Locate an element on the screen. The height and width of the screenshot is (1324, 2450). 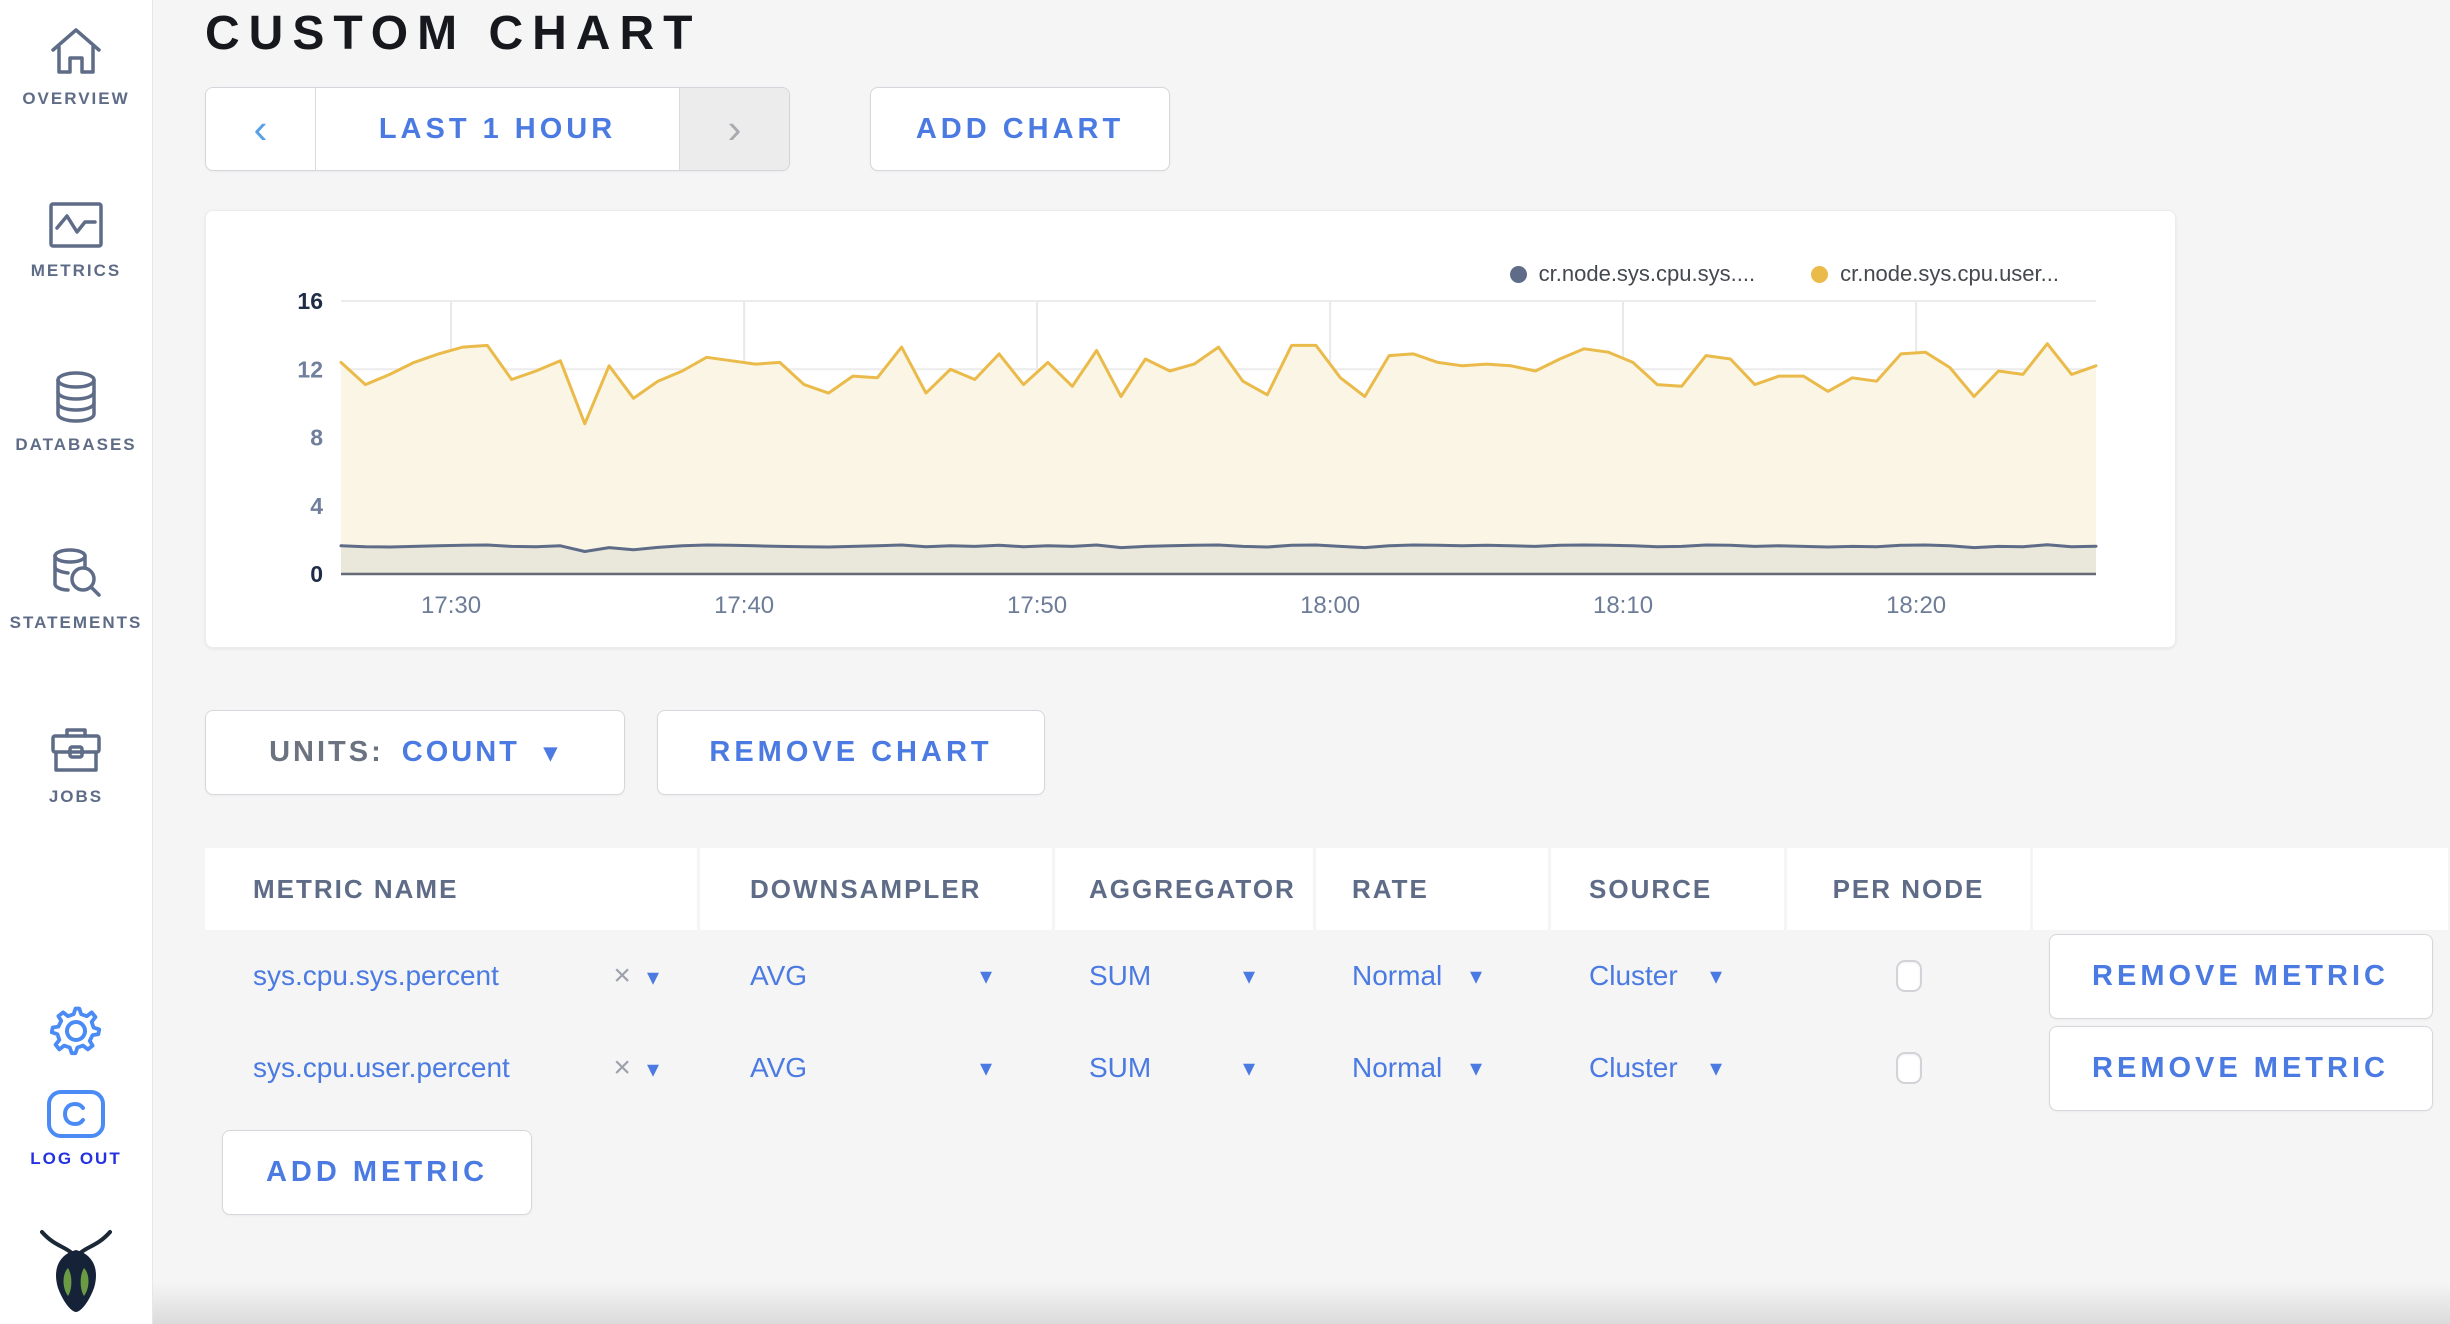
logout-button: LOG OUT is located at coordinates (76, 1128).